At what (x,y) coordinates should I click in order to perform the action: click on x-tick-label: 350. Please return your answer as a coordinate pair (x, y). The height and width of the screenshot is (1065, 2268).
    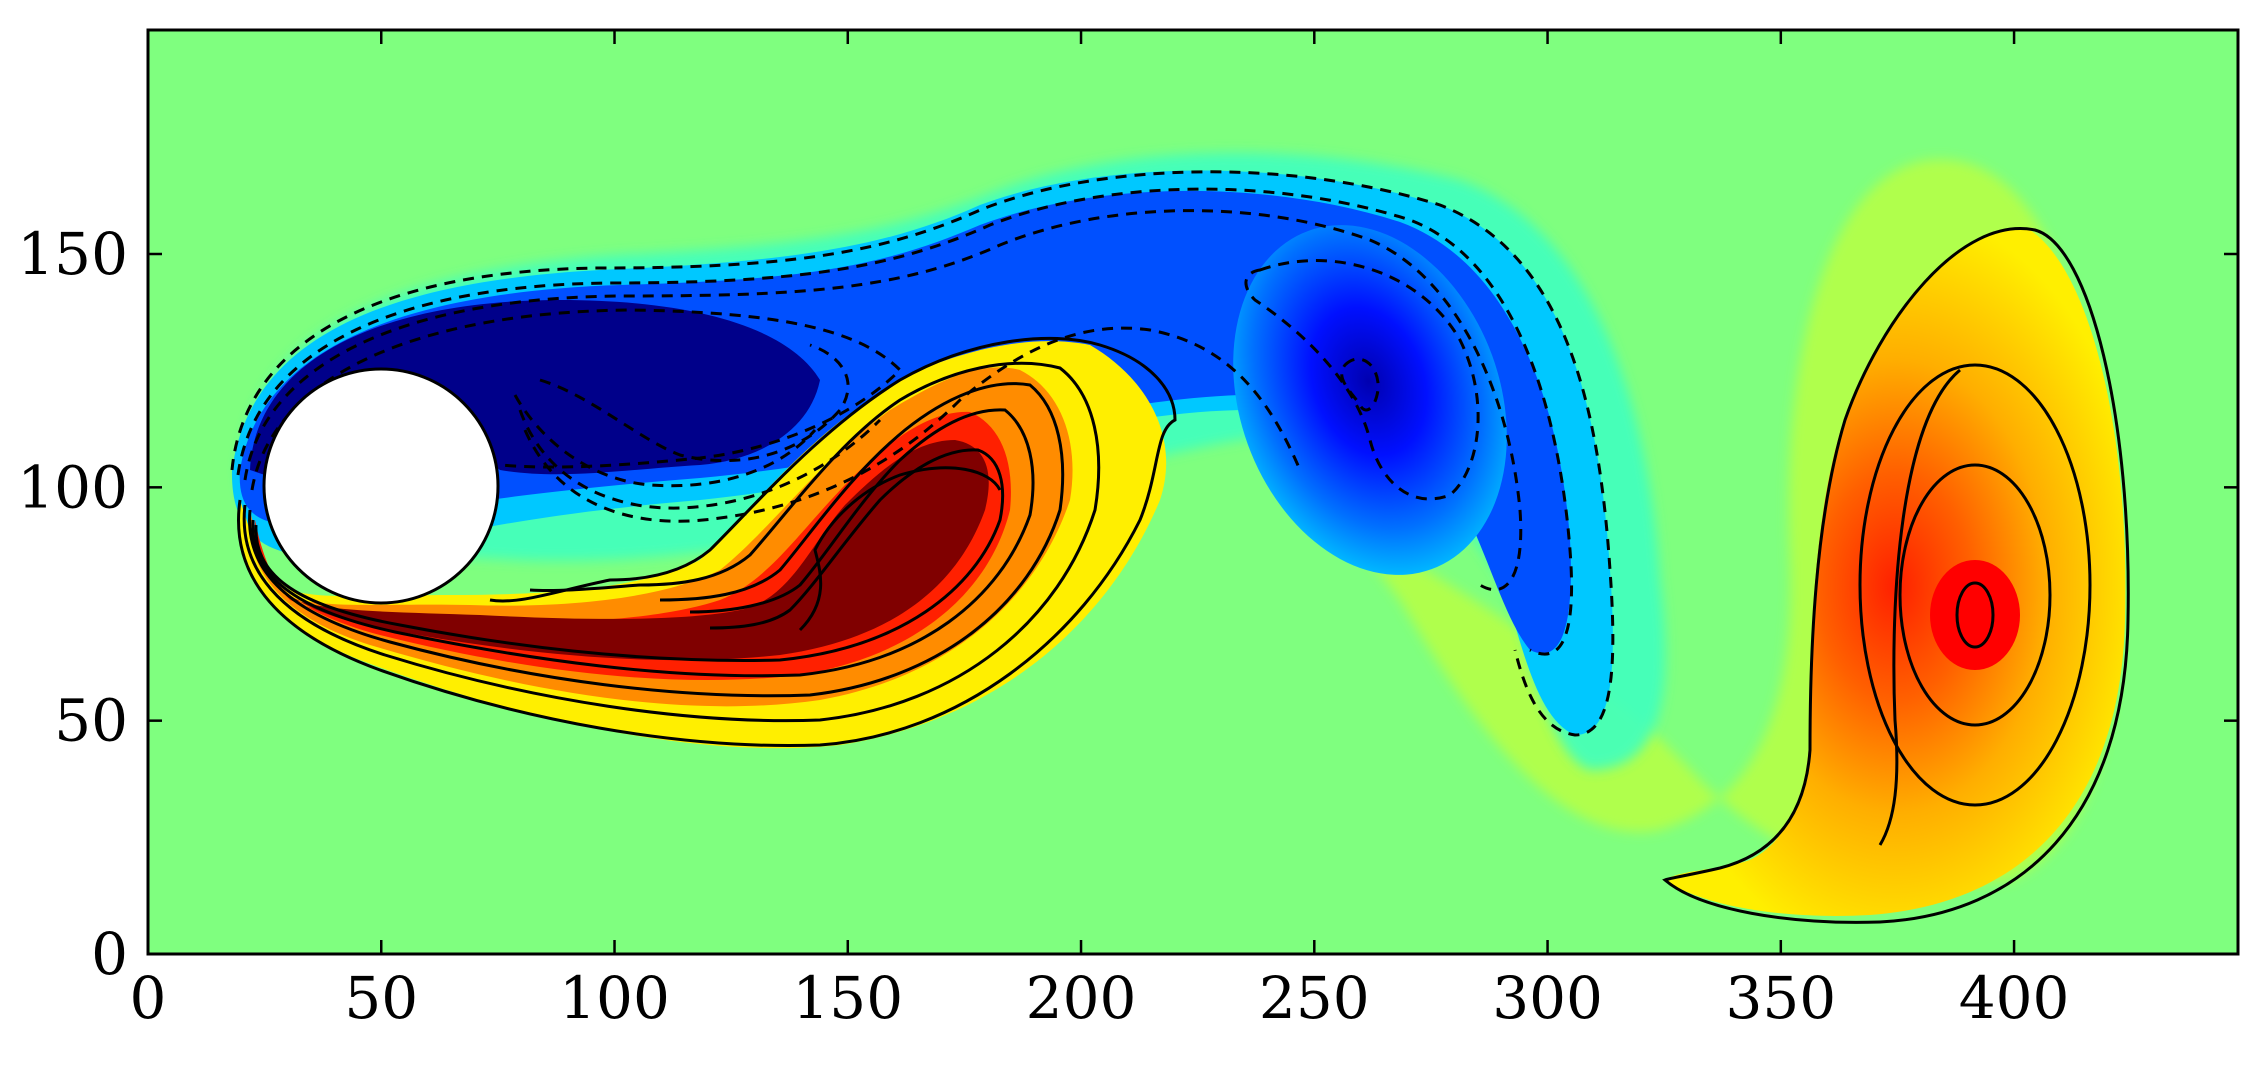
    Looking at the image, I should click on (1780, 998).